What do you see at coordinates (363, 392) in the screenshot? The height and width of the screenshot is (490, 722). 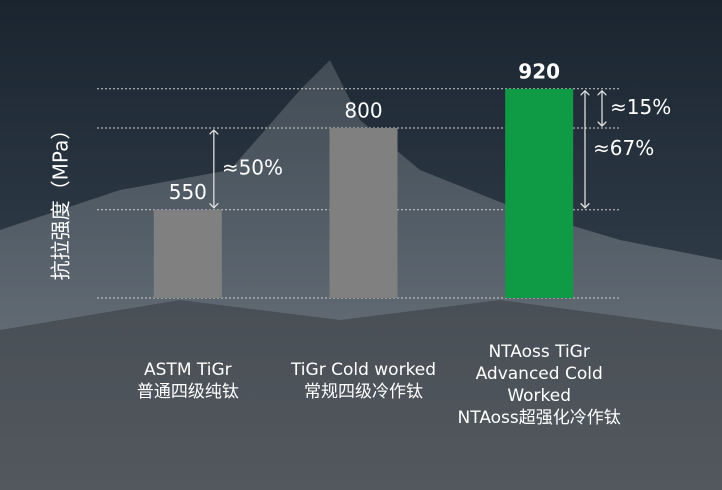 I see `x-tick-label: 常规四级冷作钛` at bounding box center [363, 392].